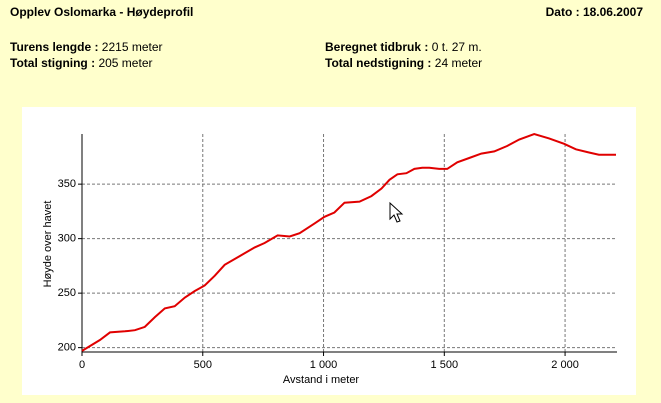 The image size is (661, 403). Describe the element at coordinates (48, 244) in the screenshot. I see `y-axis-label: Høyde over havet` at that location.